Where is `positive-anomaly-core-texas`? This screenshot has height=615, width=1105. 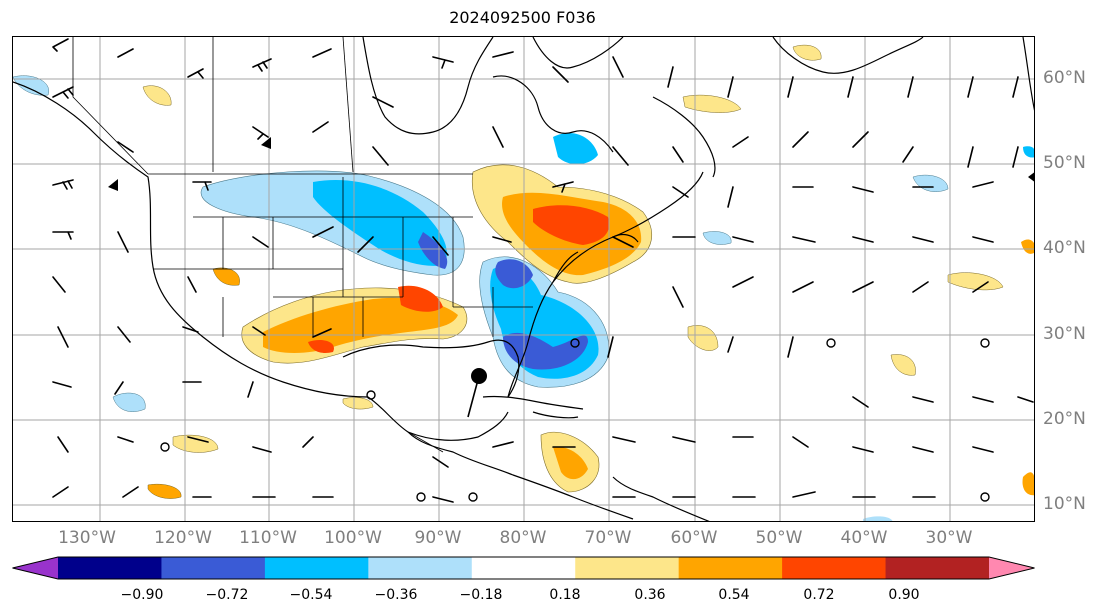 positive-anomaly-core-texas is located at coordinates (360, 325).